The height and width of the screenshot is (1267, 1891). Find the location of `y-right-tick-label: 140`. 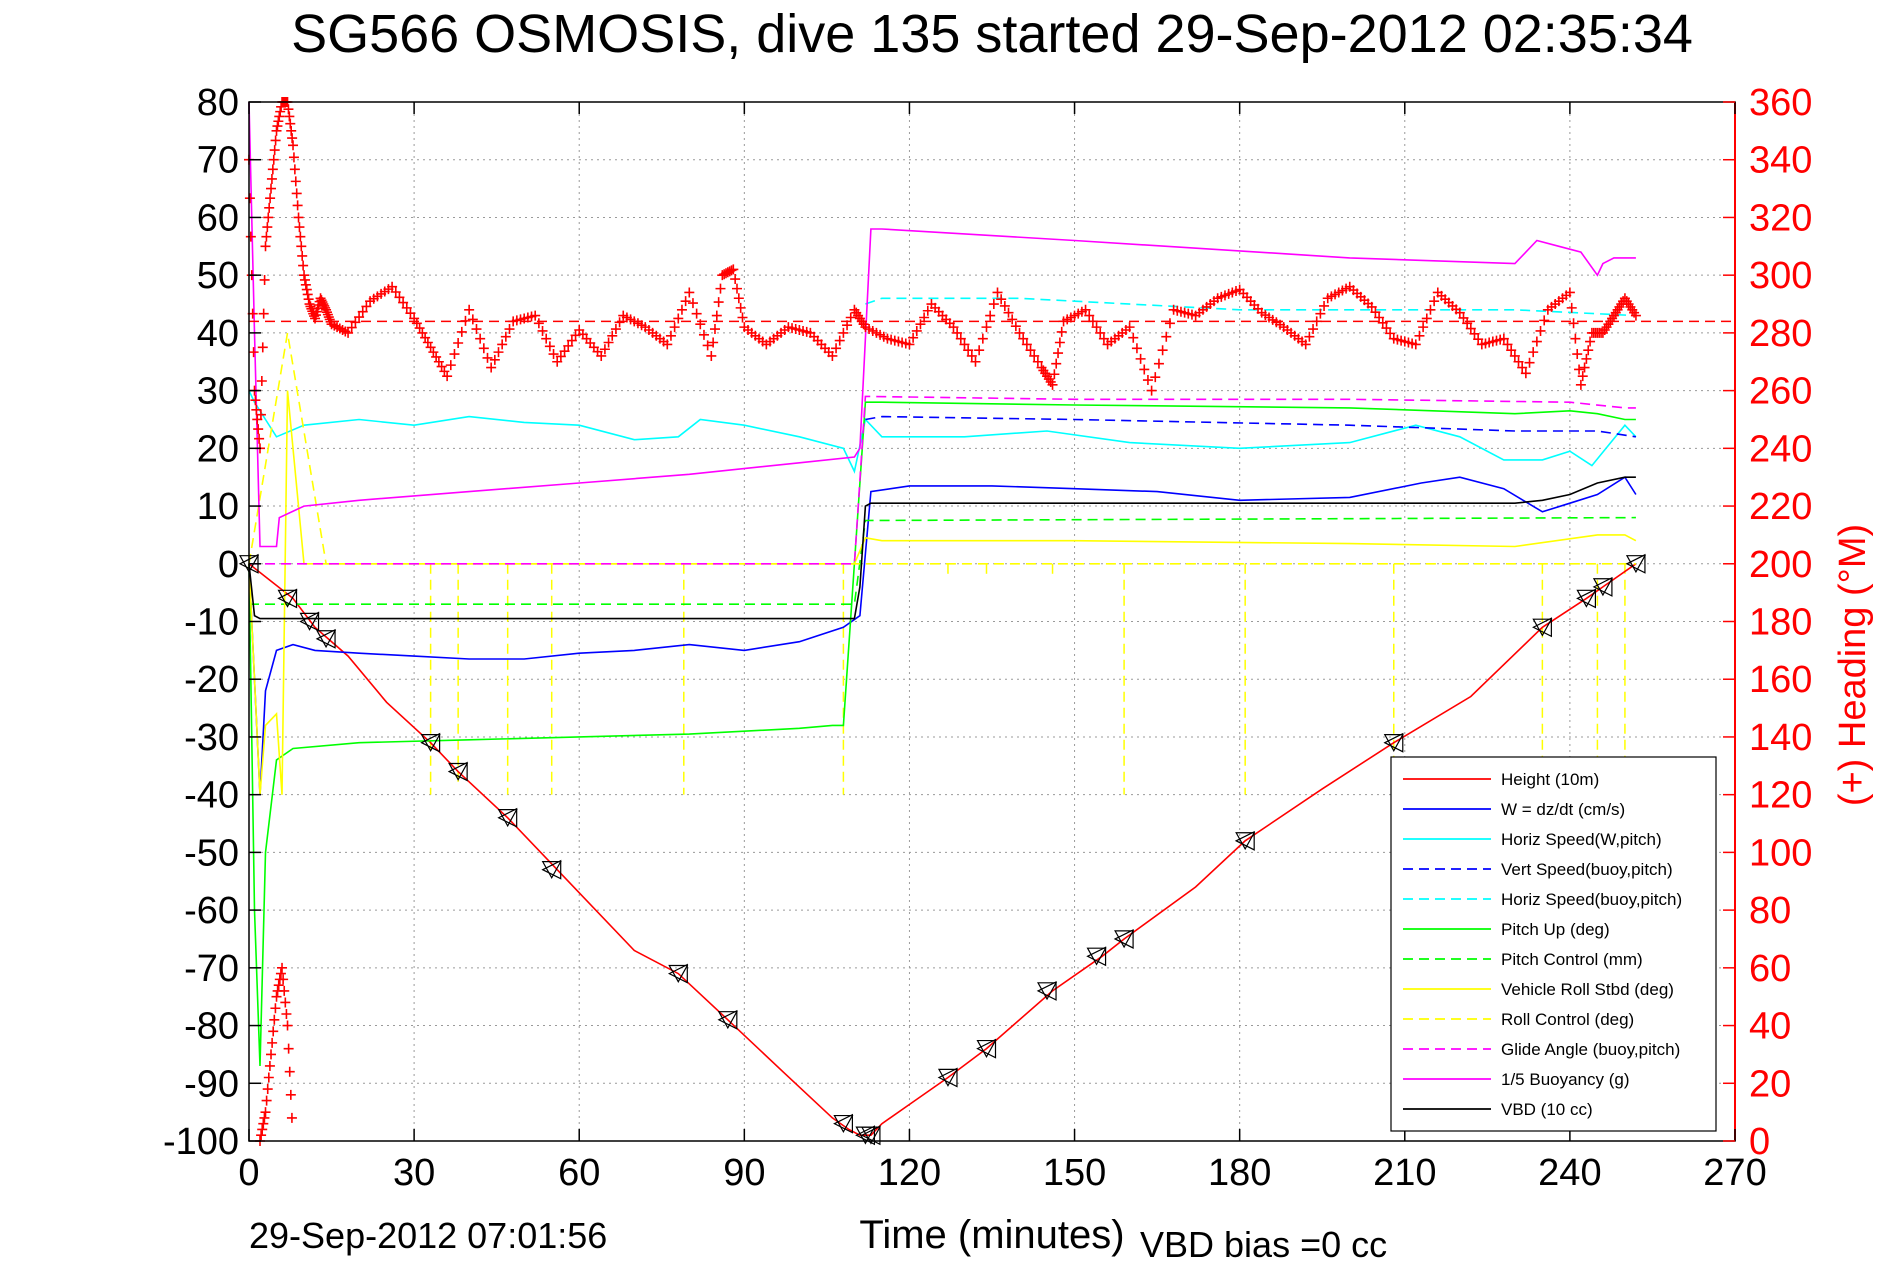

y-right-tick-label: 140 is located at coordinates (1780, 738).